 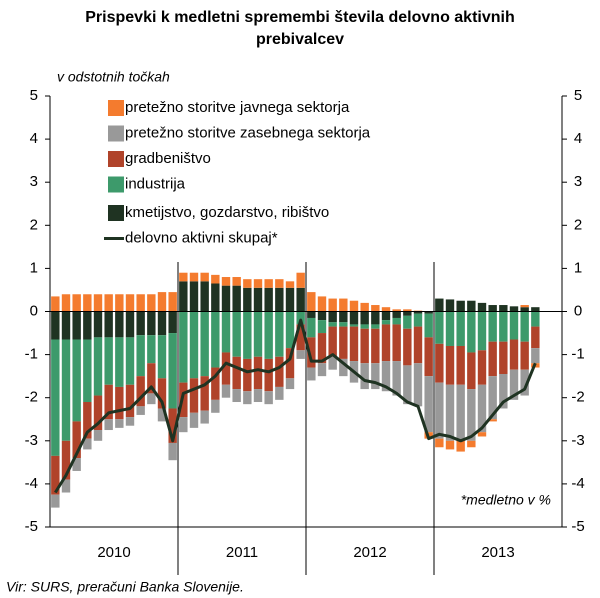 I want to click on x-group-label: 2011, so click(x=242, y=552).